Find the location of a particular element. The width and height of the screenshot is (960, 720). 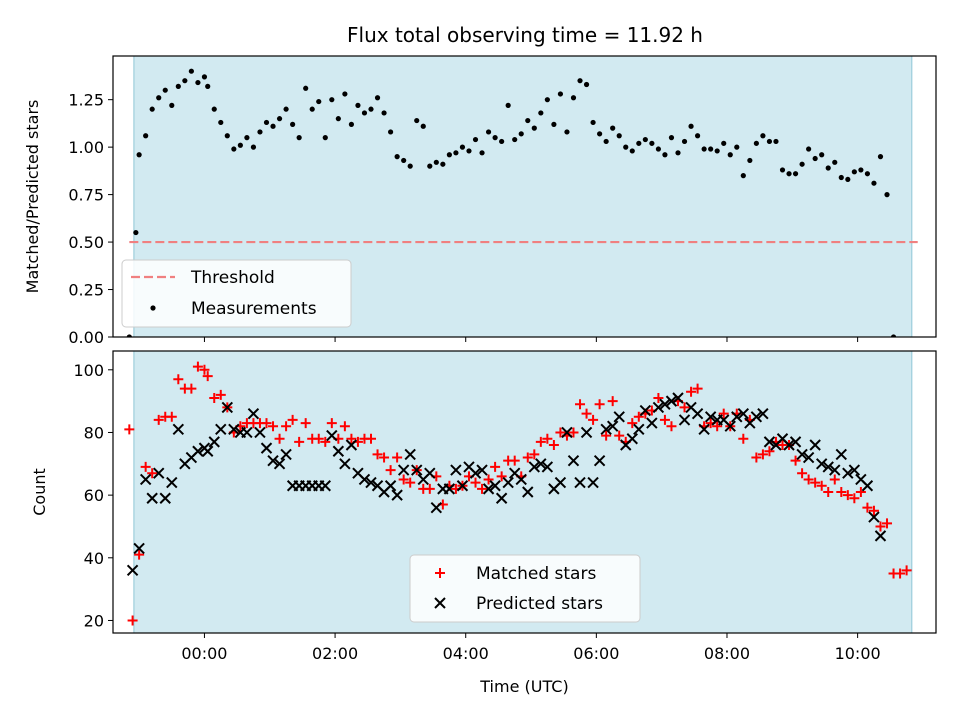

legend-box is located at coordinates (236, 293).